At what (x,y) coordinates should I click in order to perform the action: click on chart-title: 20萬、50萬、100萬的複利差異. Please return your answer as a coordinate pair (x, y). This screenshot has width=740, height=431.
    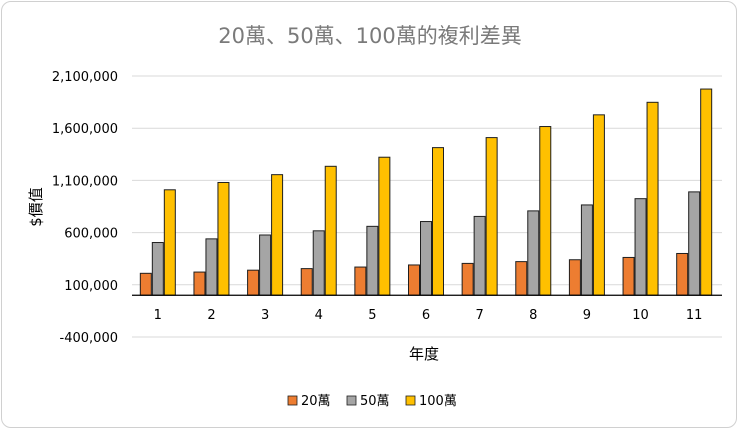
    Looking at the image, I should click on (370, 36).